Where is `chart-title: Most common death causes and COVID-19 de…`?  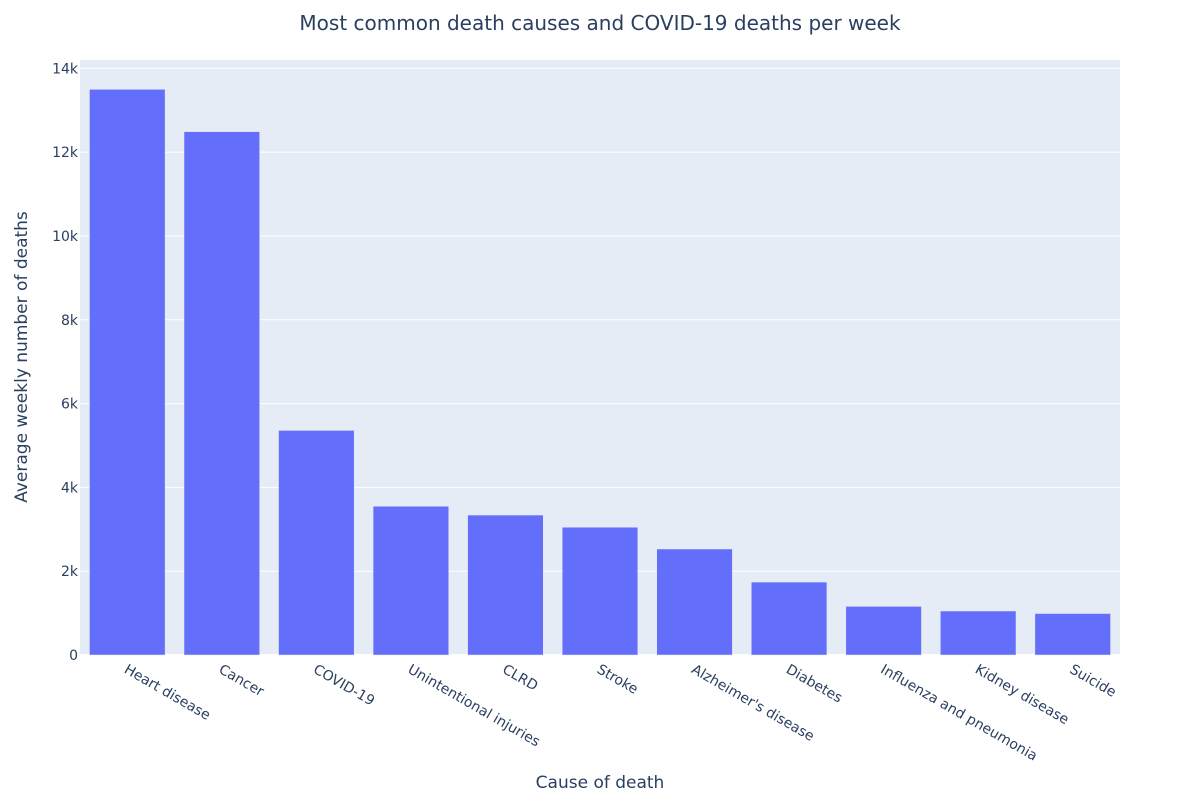 chart-title: Most common death causes and COVID-19 de… is located at coordinates (600, 23).